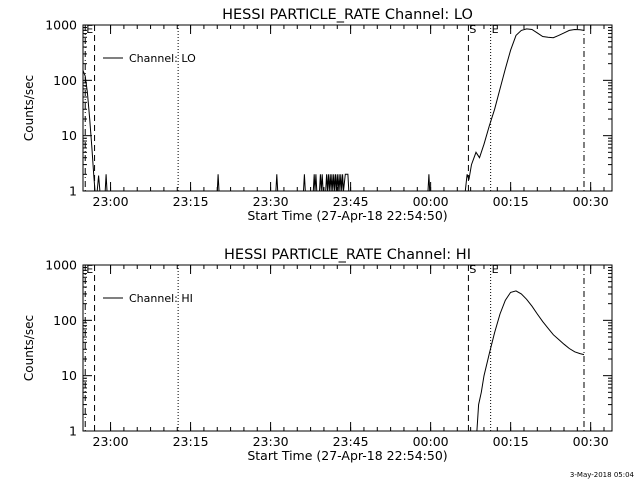  Describe the element at coordinates (271, 441) in the screenshot. I see `x-tick-label-hi: 23:30` at that location.